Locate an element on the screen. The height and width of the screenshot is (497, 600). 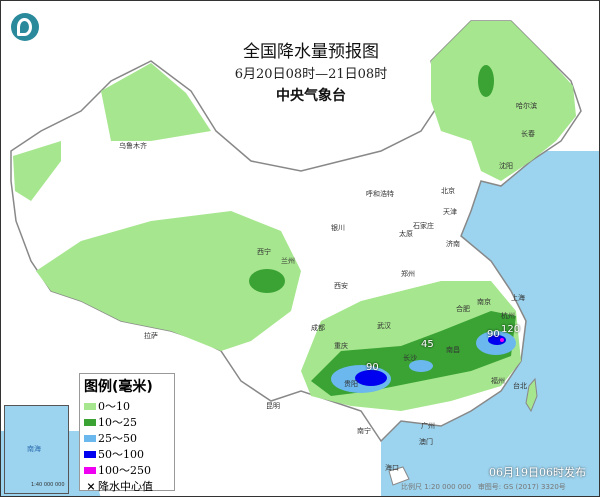
city-label: 石家庄 is located at coordinates (423, 226).